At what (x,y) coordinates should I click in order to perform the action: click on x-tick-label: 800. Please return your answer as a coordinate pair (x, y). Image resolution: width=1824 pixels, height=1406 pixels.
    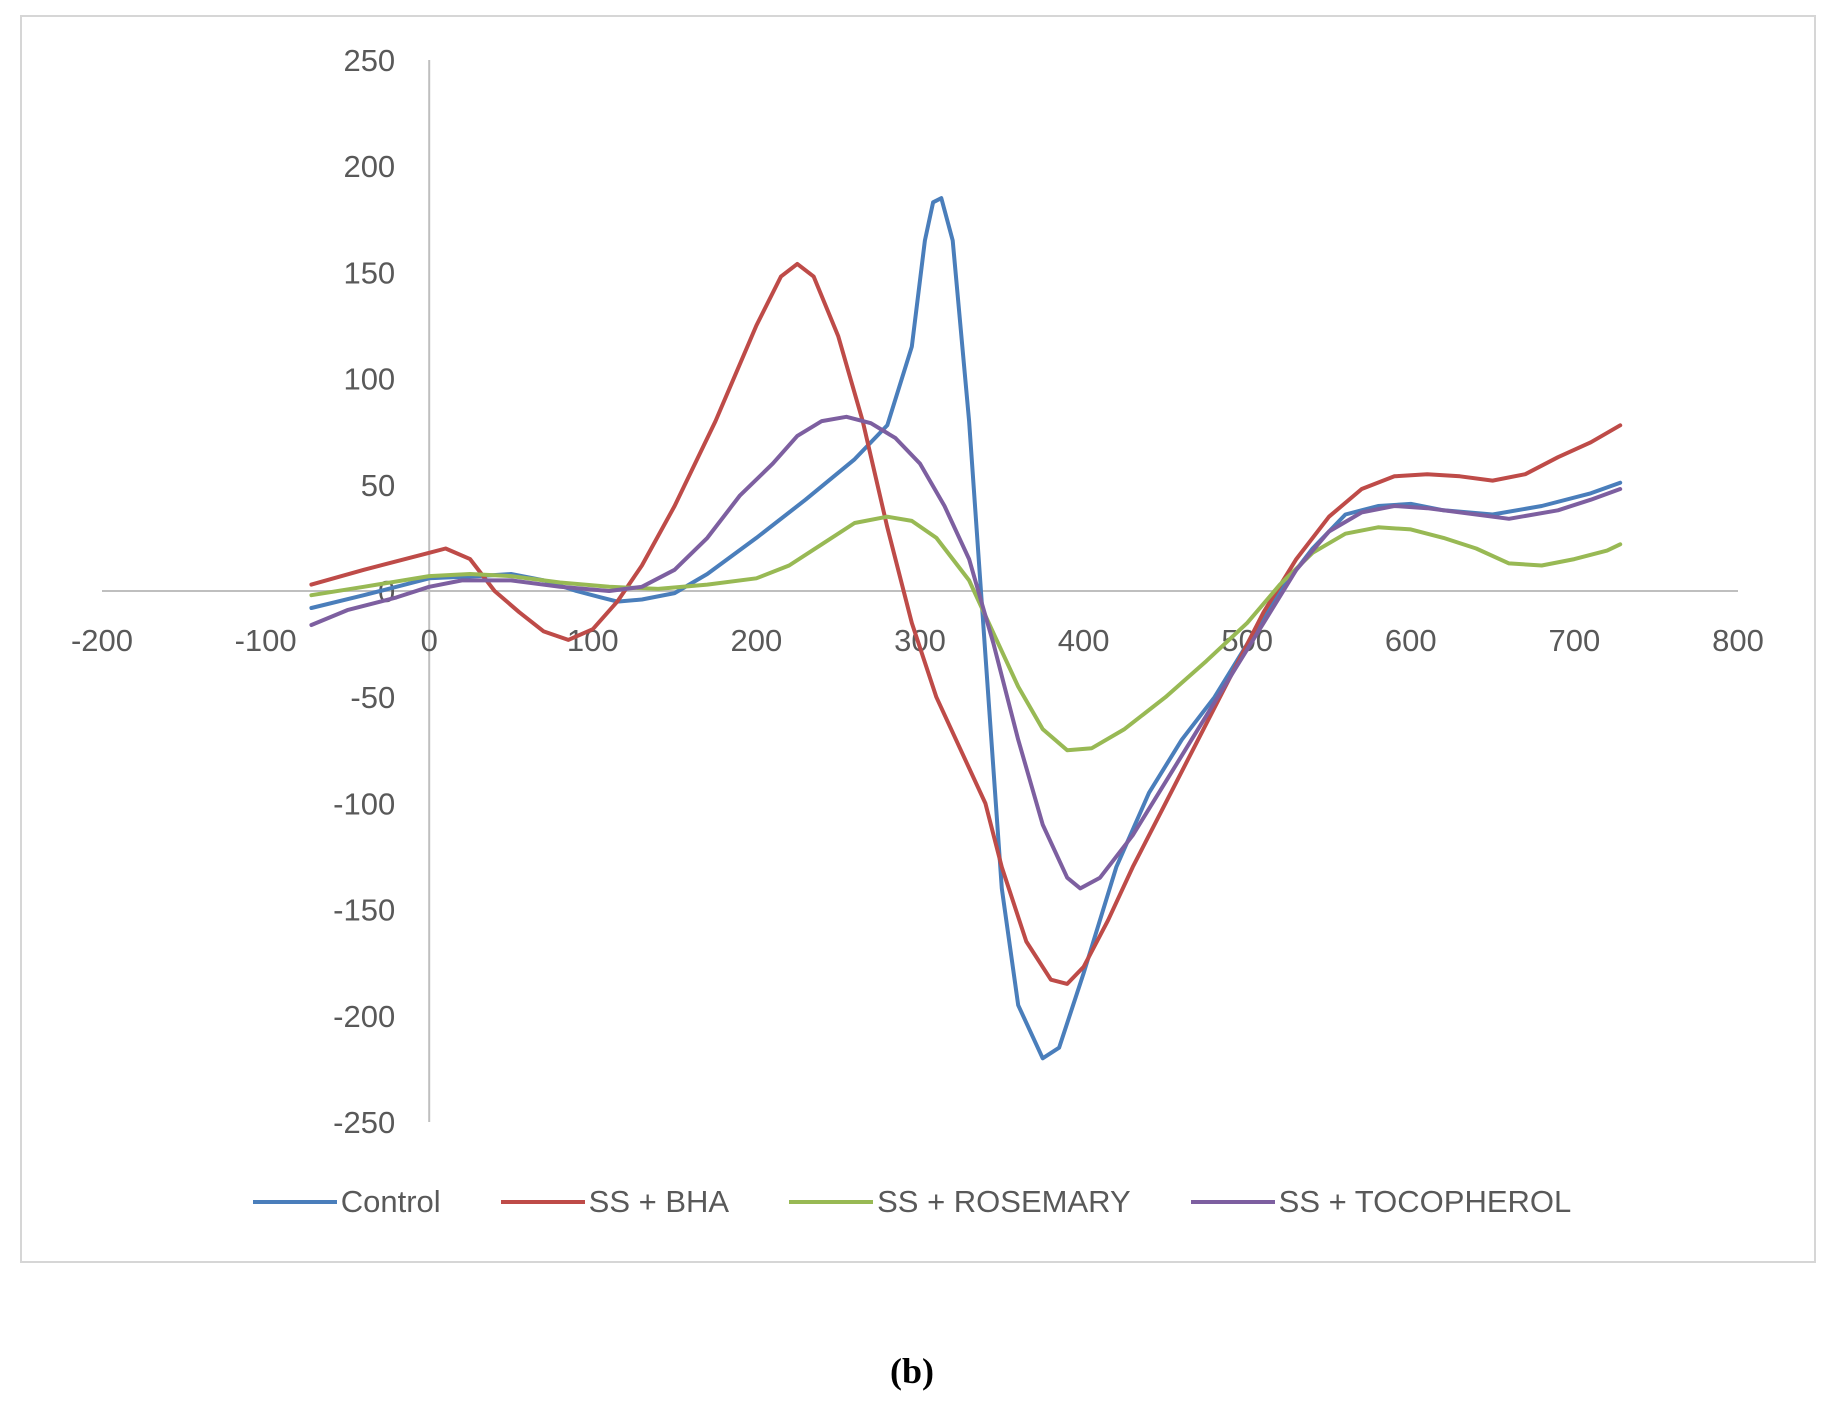
    Looking at the image, I should click on (1738, 640).